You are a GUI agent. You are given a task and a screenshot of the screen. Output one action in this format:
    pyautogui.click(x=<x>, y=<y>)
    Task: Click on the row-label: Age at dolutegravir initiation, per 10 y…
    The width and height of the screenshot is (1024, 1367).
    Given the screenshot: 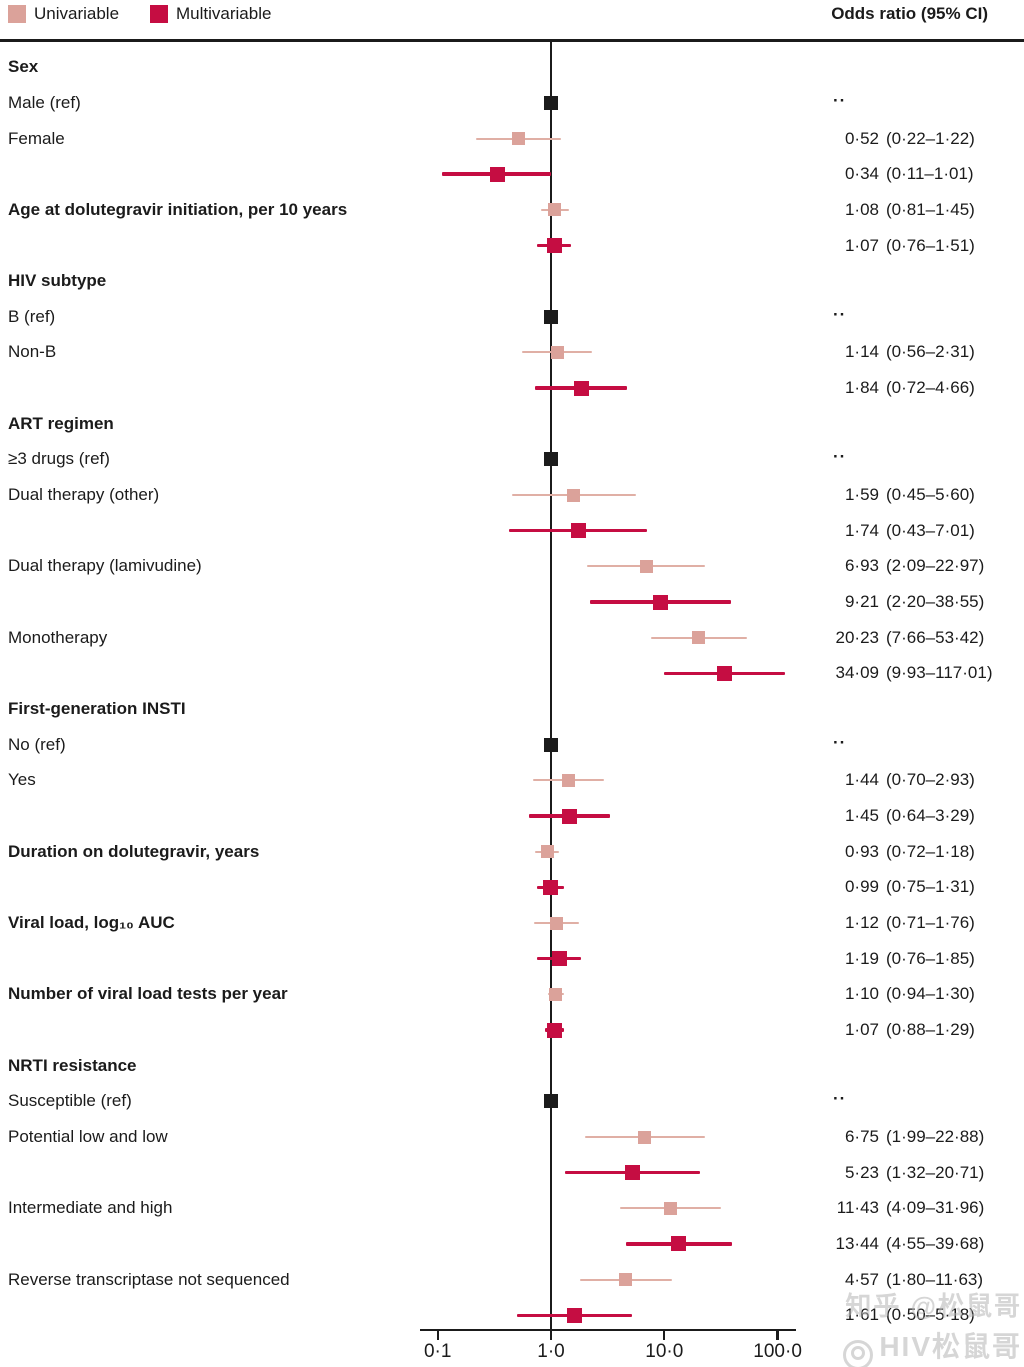 What is the action you would take?
    pyautogui.click(x=178, y=209)
    